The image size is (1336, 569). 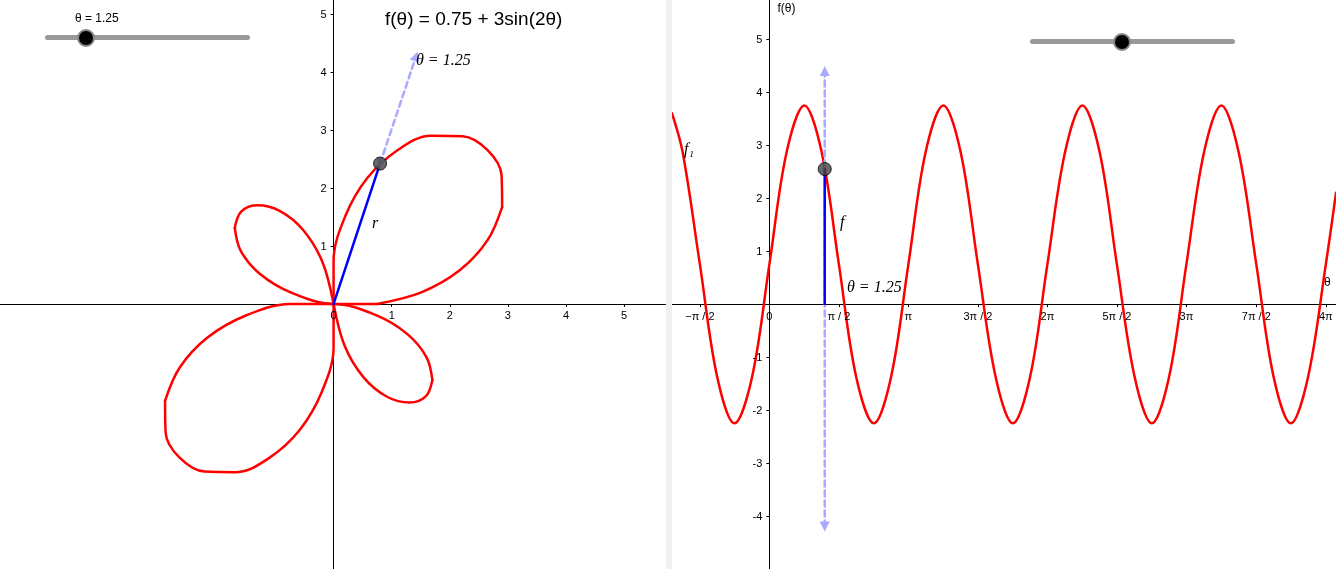 I want to click on x-tick-label: 2, so click(x=449, y=315).